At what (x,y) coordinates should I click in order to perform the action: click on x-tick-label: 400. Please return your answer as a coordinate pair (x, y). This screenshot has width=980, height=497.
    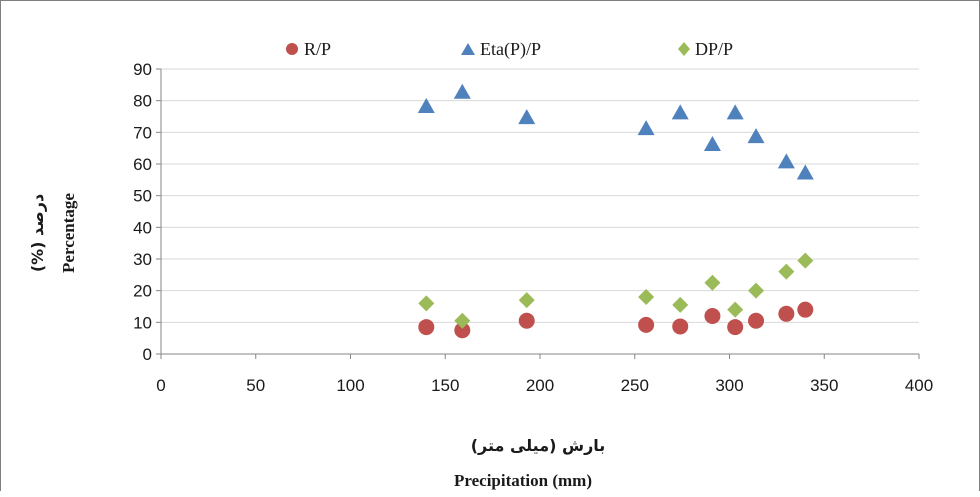
    Looking at the image, I should click on (919, 385).